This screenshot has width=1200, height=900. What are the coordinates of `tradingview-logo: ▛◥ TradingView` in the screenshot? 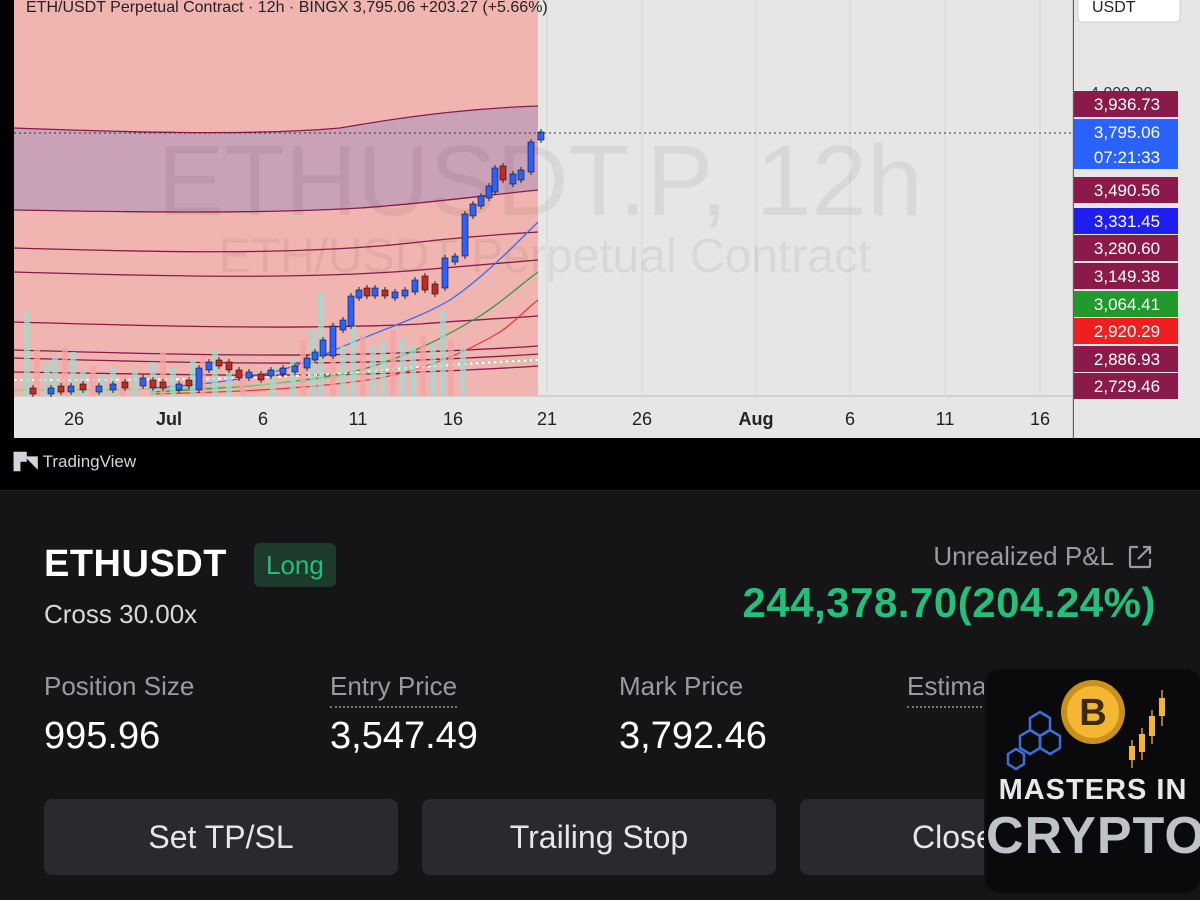 It's located at (75, 462).